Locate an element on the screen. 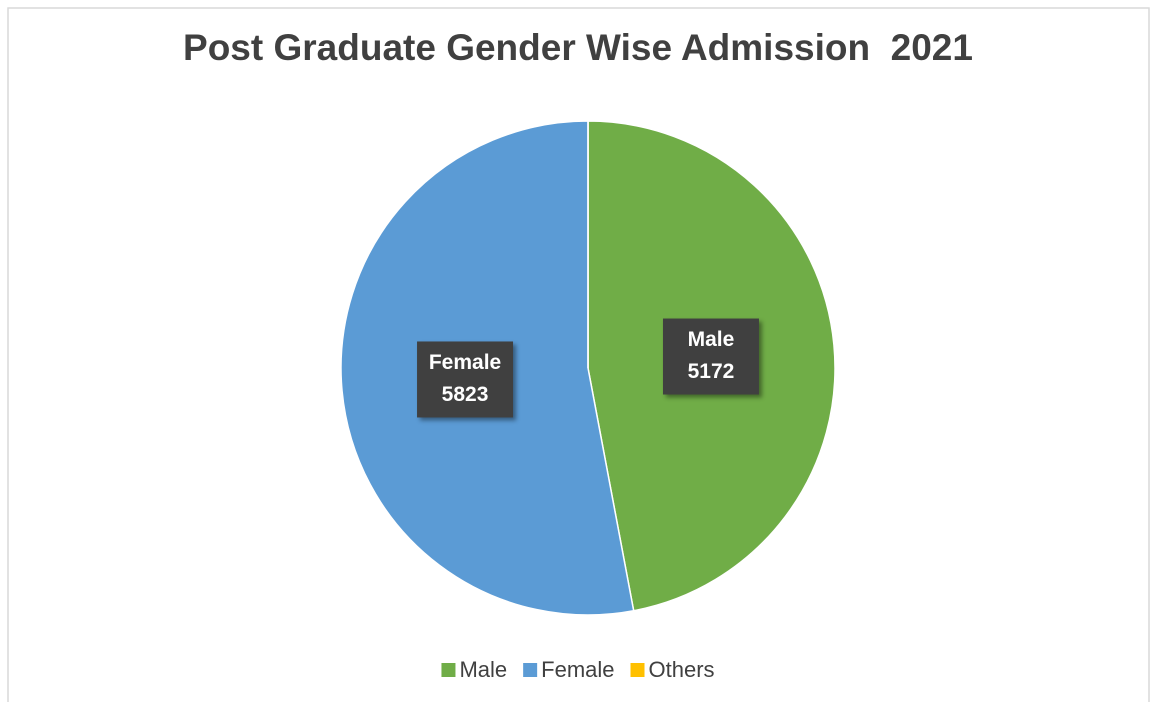  data-label-category: Male is located at coordinates (711, 339).